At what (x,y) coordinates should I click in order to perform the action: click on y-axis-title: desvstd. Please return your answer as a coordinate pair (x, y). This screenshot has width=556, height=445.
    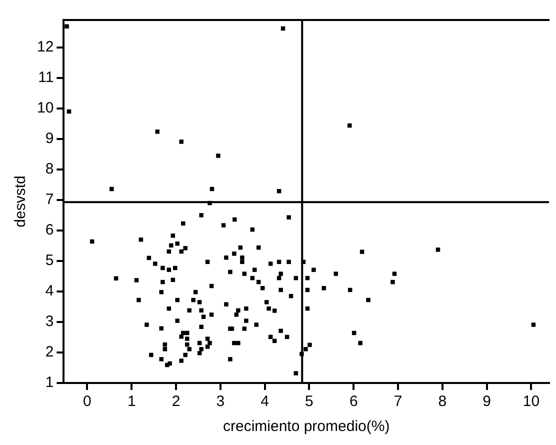
    Looking at the image, I should click on (21, 202).